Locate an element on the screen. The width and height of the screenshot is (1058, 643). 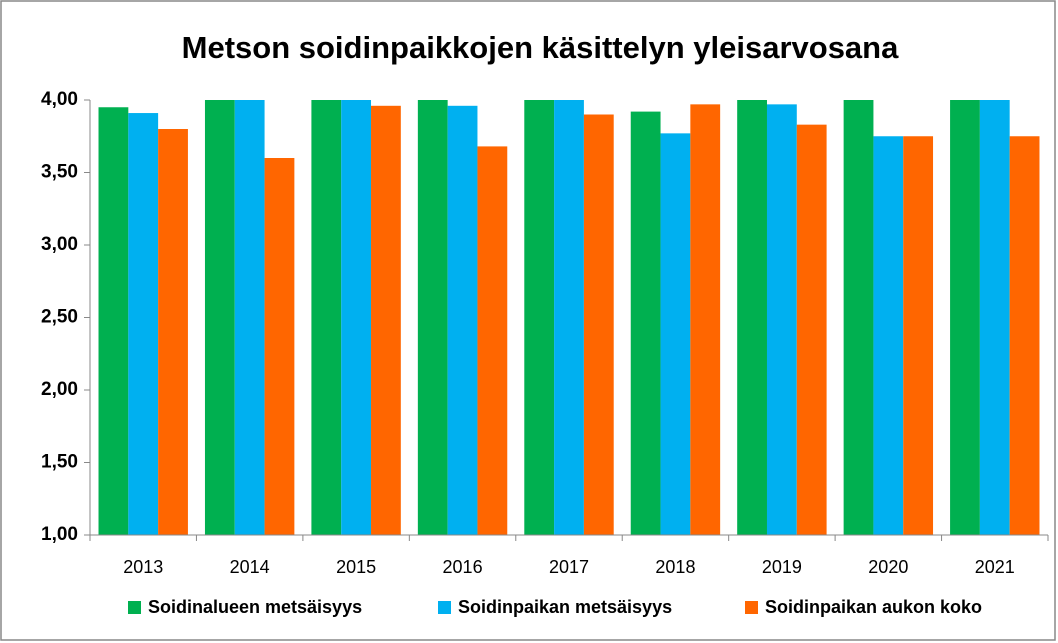
x-tick-label: 2014 is located at coordinates (250, 567).